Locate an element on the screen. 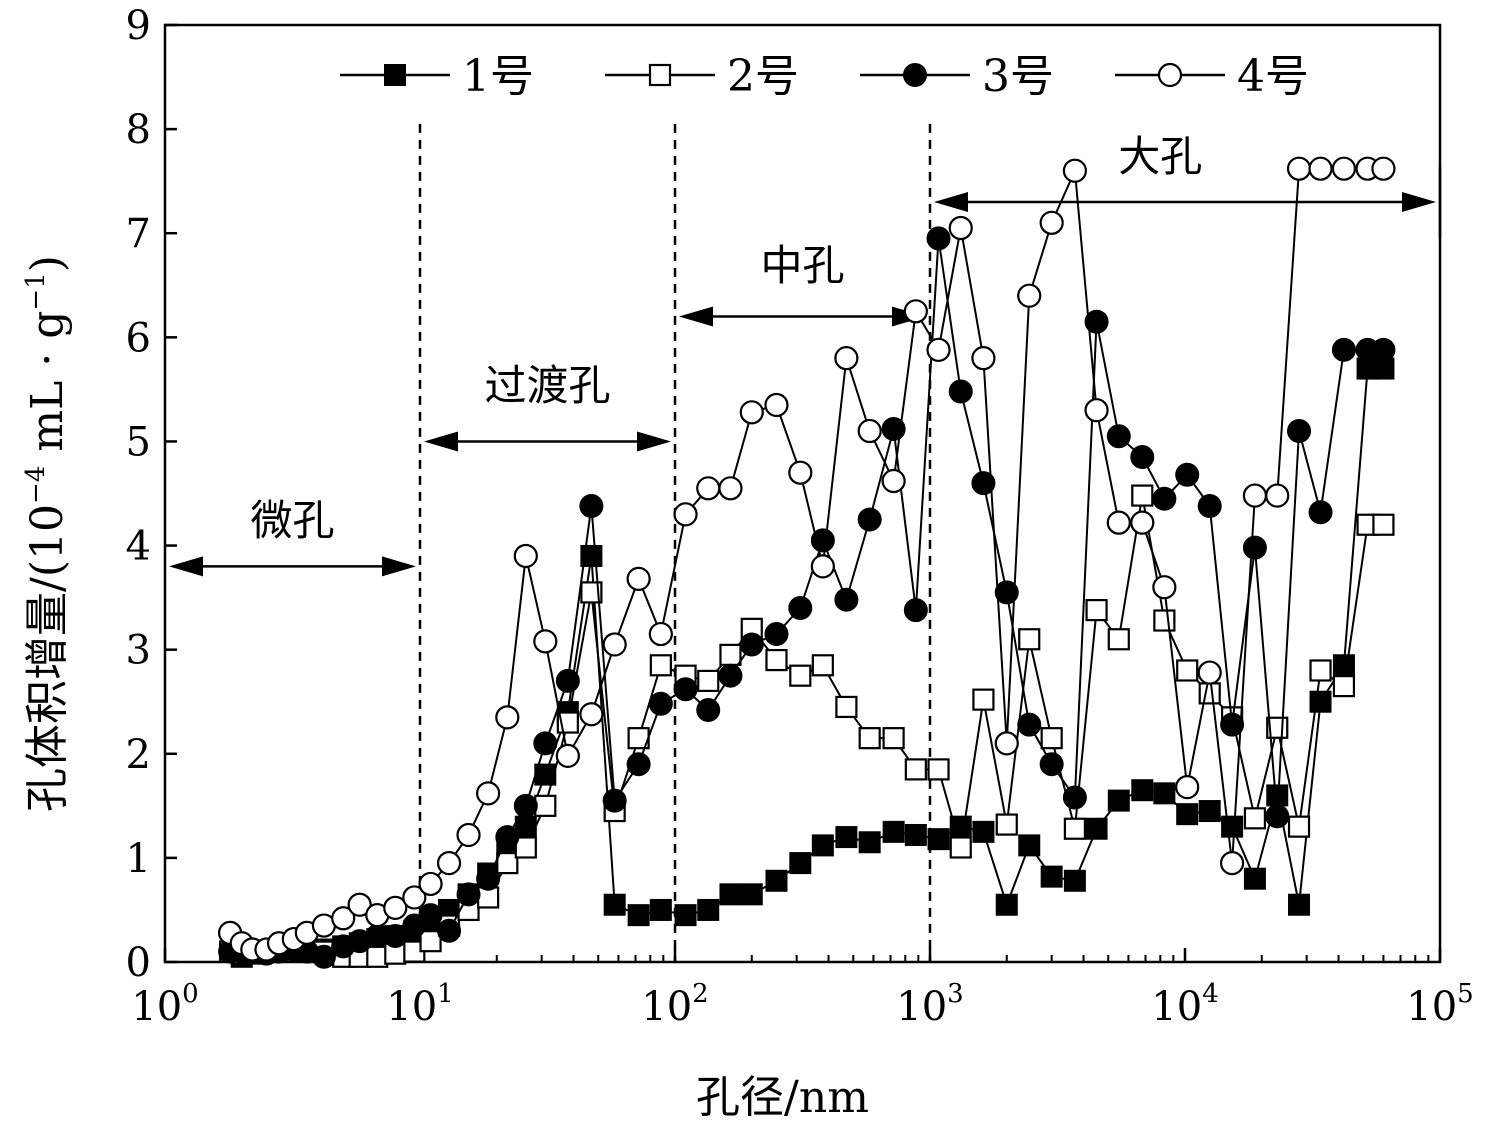 The image size is (1485, 1133). legend-label: 3号 is located at coordinates (1018, 76).